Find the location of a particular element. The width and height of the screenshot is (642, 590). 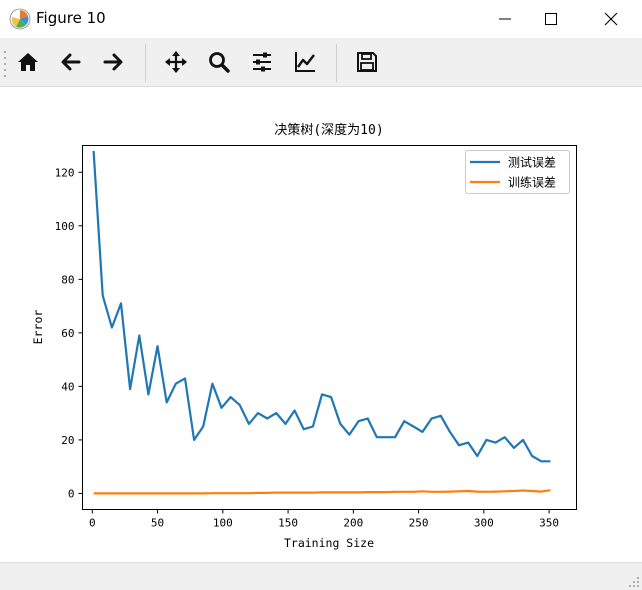

home-icon is located at coordinates (28, 62).